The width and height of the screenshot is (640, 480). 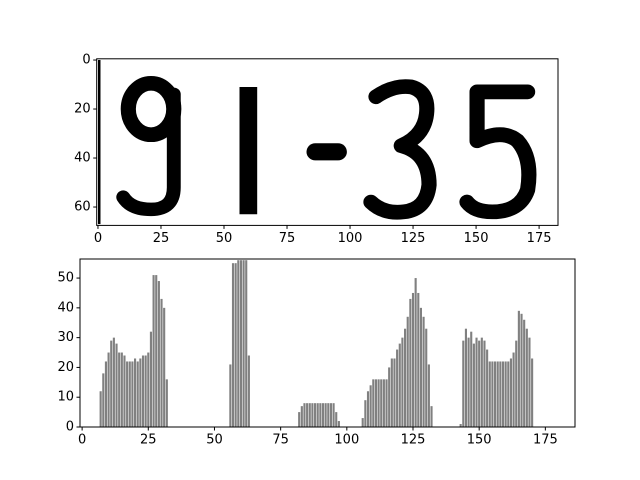 I want to click on y-tick-label: 30, so click(x=65, y=337).